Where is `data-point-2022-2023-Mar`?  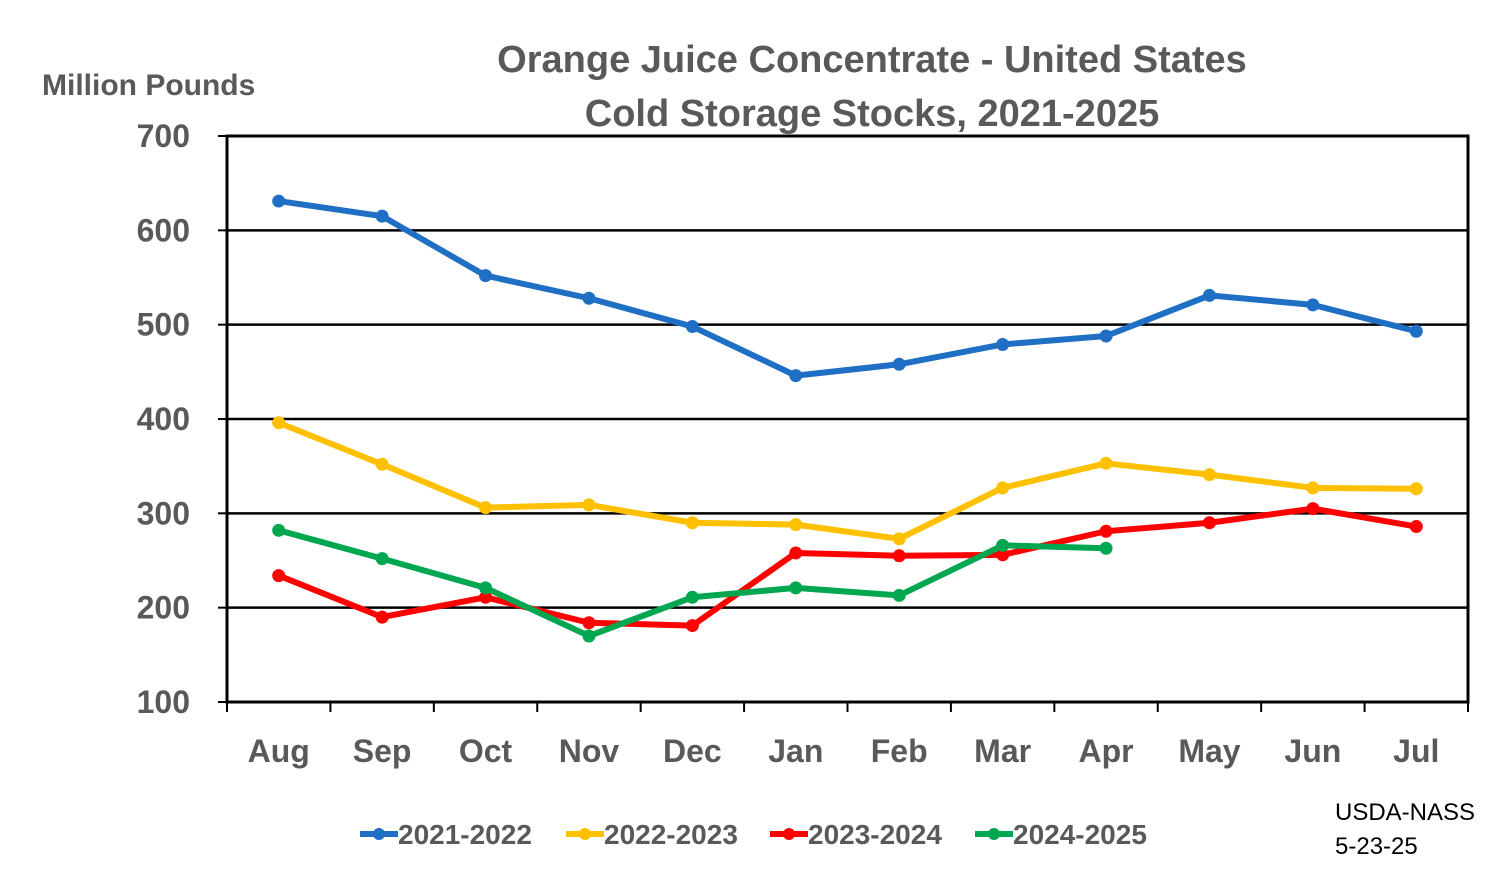 data-point-2022-2023-Mar is located at coordinates (1003, 488).